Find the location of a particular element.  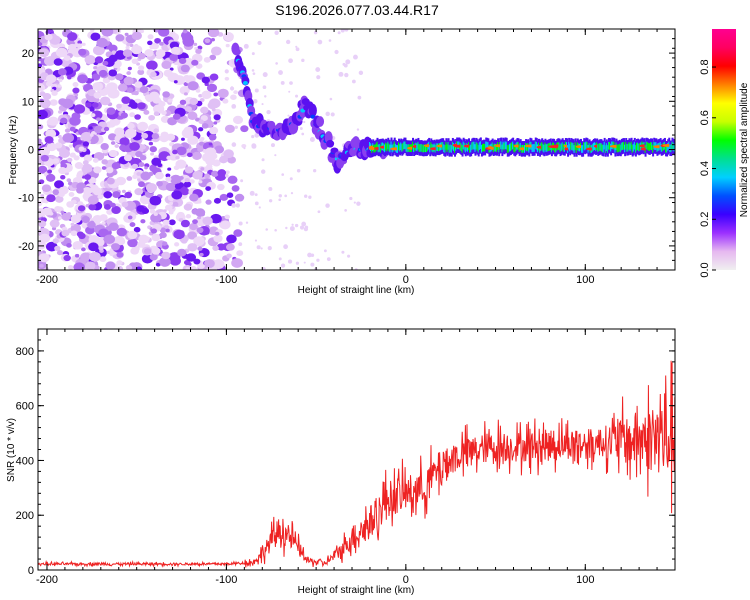

snr-ytick-label: 800 is located at coordinates (25, 352).